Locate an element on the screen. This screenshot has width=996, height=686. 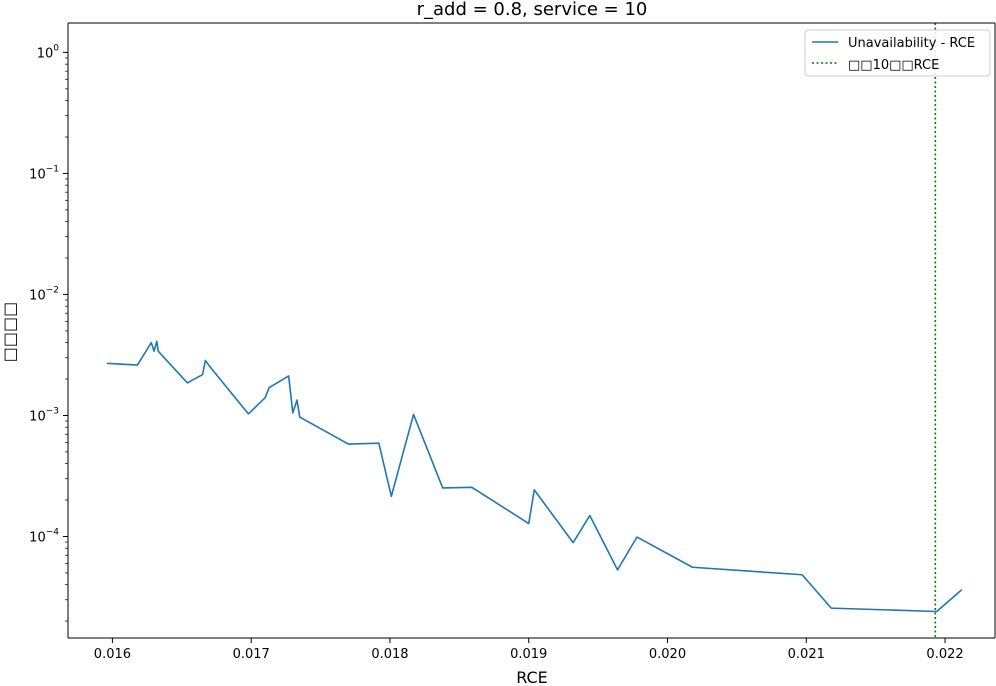
x-tick-label: 0.020 is located at coordinates (667, 654).